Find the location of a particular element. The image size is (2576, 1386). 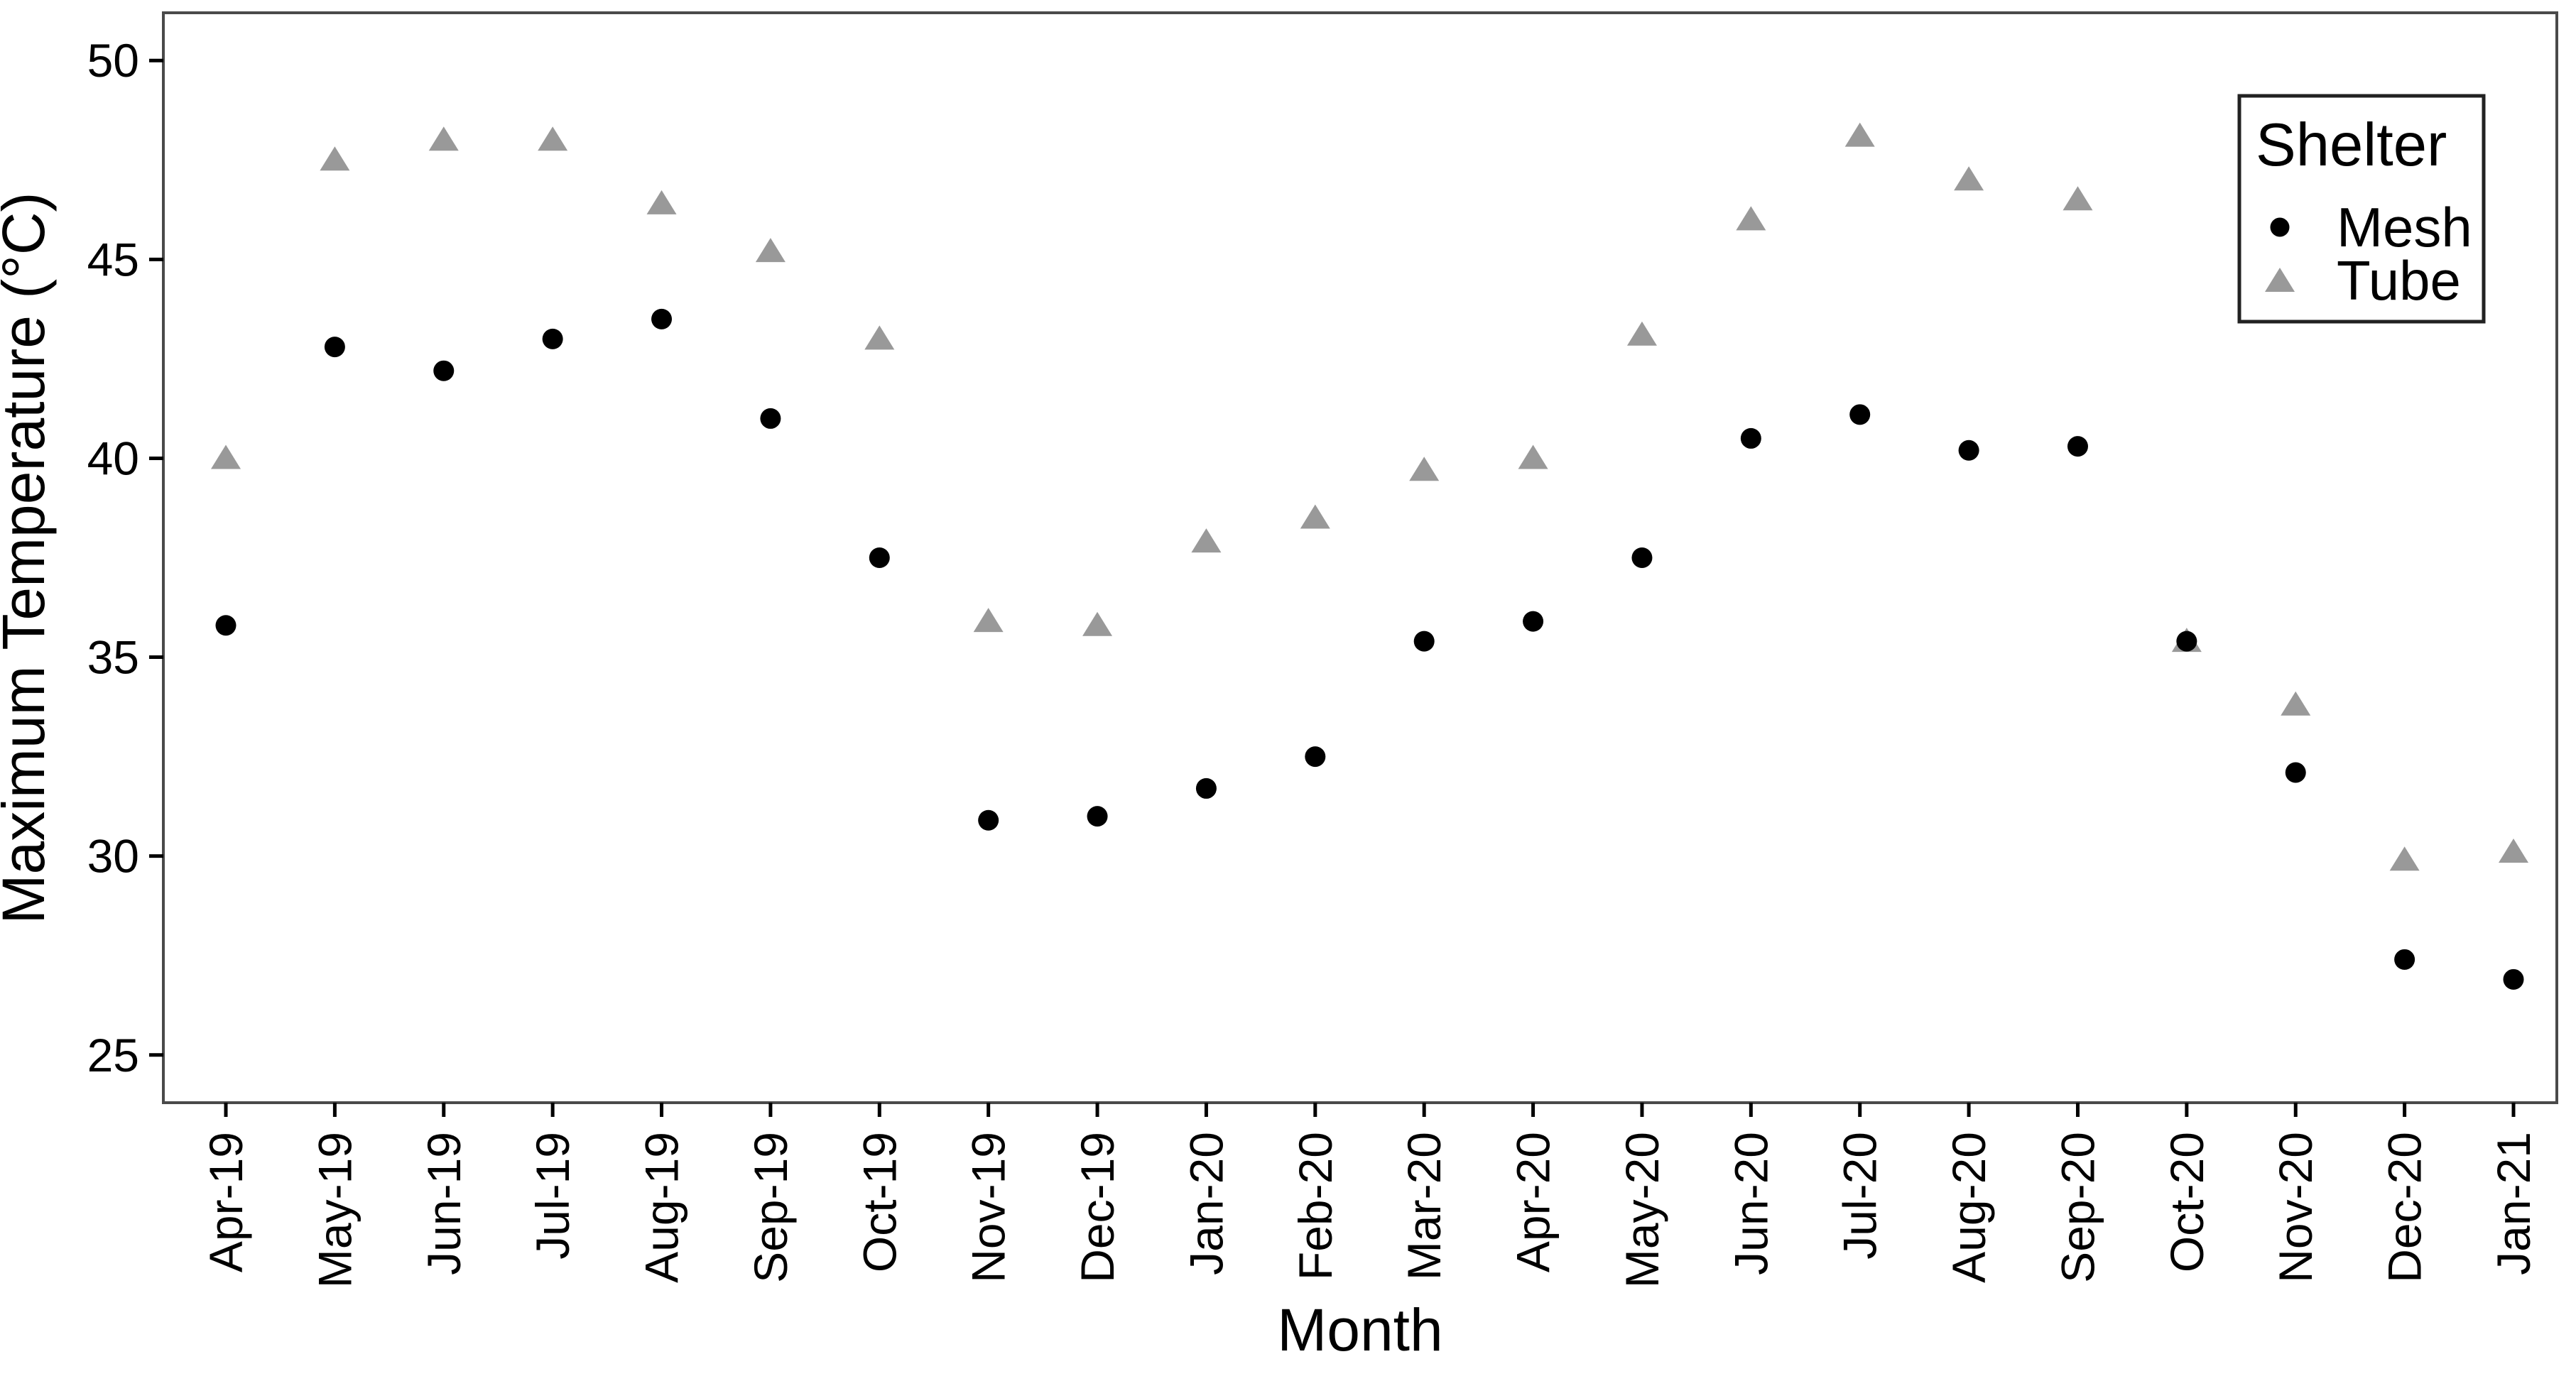

x-tick-label: Feb-20 is located at coordinates (1316, 1206).